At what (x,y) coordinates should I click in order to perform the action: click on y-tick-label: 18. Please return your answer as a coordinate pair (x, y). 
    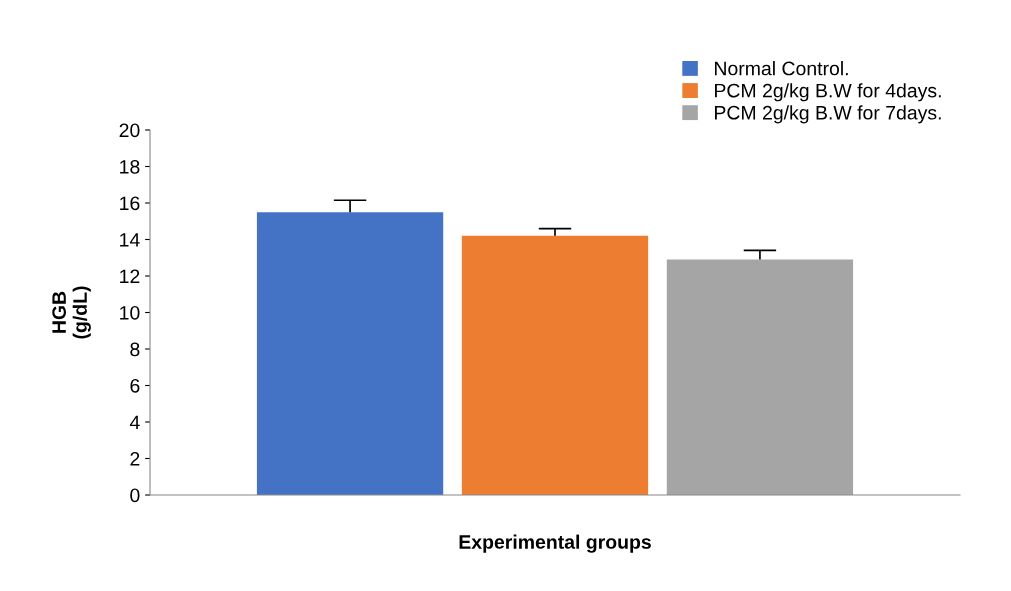
    Looking at the image, I should click on (130, 166).